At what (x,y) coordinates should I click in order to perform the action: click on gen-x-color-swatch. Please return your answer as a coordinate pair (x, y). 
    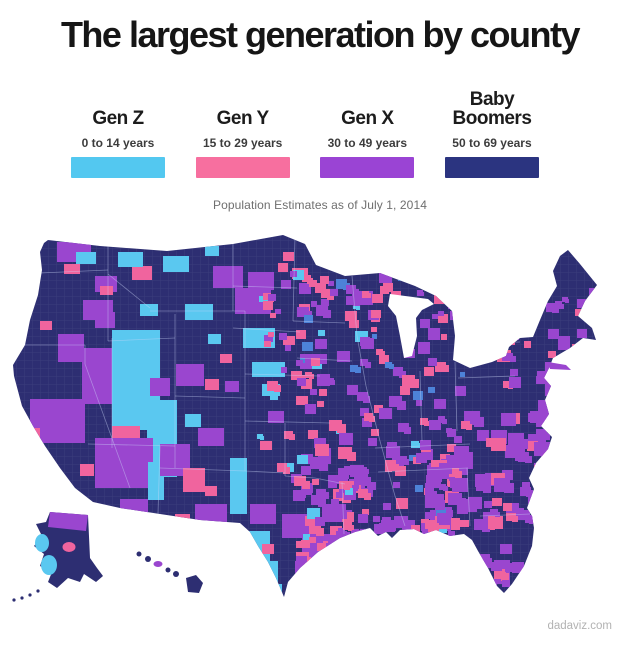
    Looking at the image, I should click on (367, 167).